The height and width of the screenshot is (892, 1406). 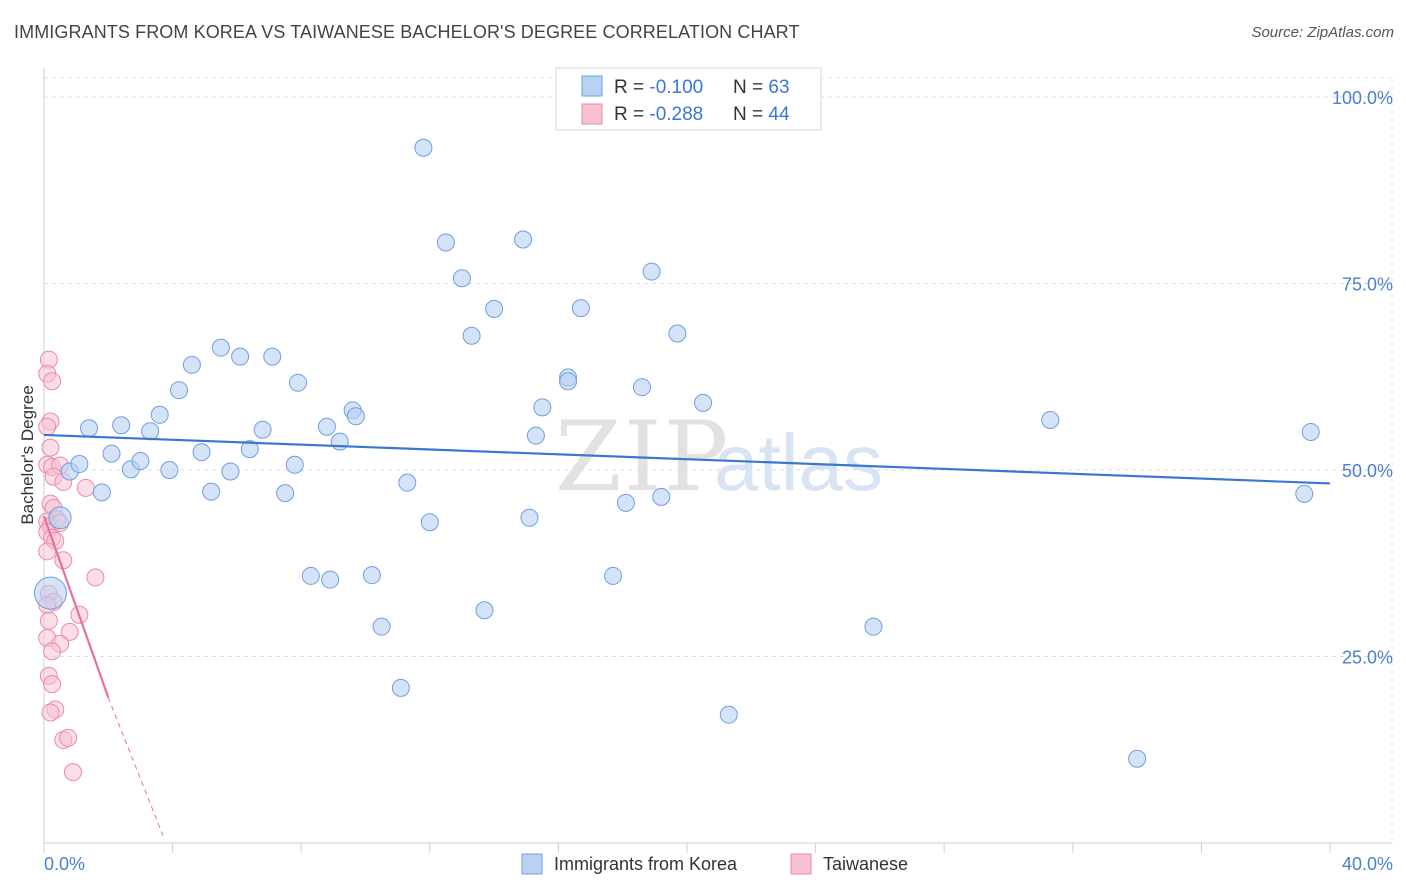 I want to click on legend-taiwanese-label: Taiwanese, so click(x=865, y=864).